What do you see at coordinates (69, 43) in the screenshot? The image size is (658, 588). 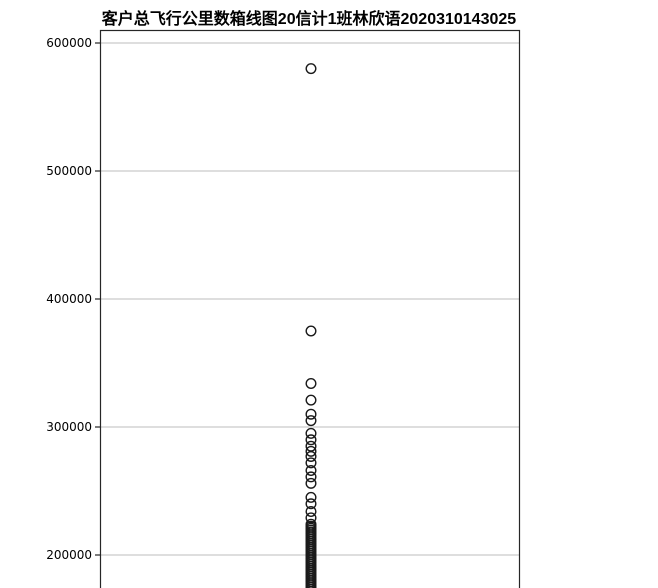 I see `y-tick-label: 600000` at bounding box center [69, 43].